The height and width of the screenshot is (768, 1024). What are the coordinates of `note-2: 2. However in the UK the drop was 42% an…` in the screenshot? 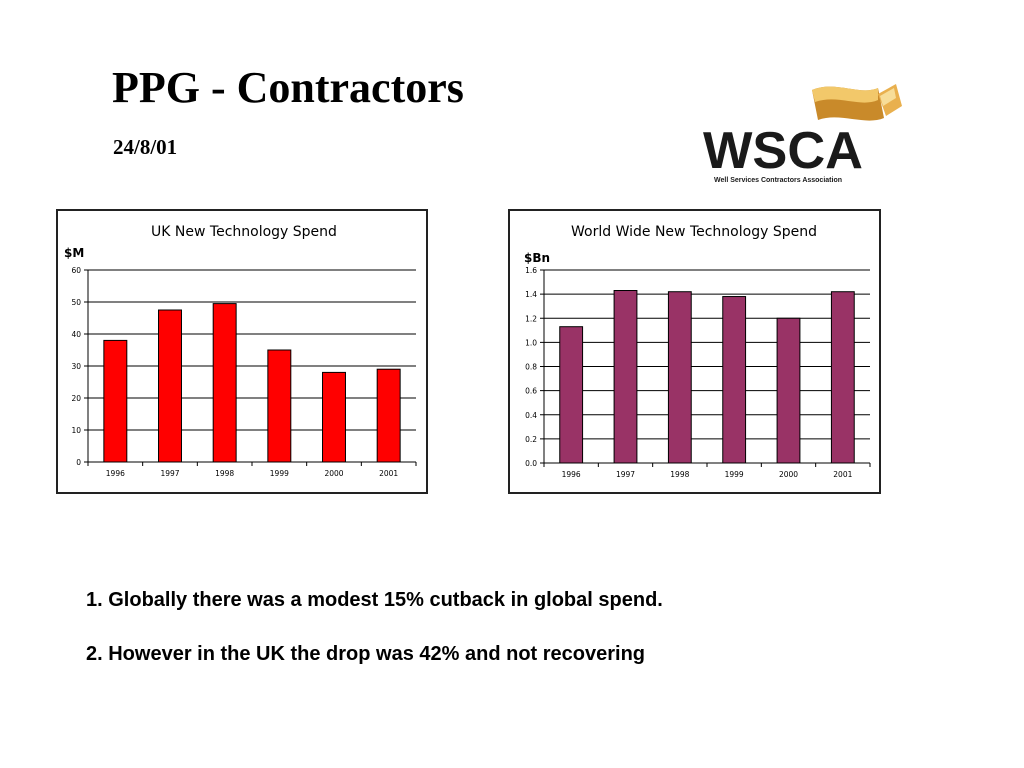 It's located at (366, 654).